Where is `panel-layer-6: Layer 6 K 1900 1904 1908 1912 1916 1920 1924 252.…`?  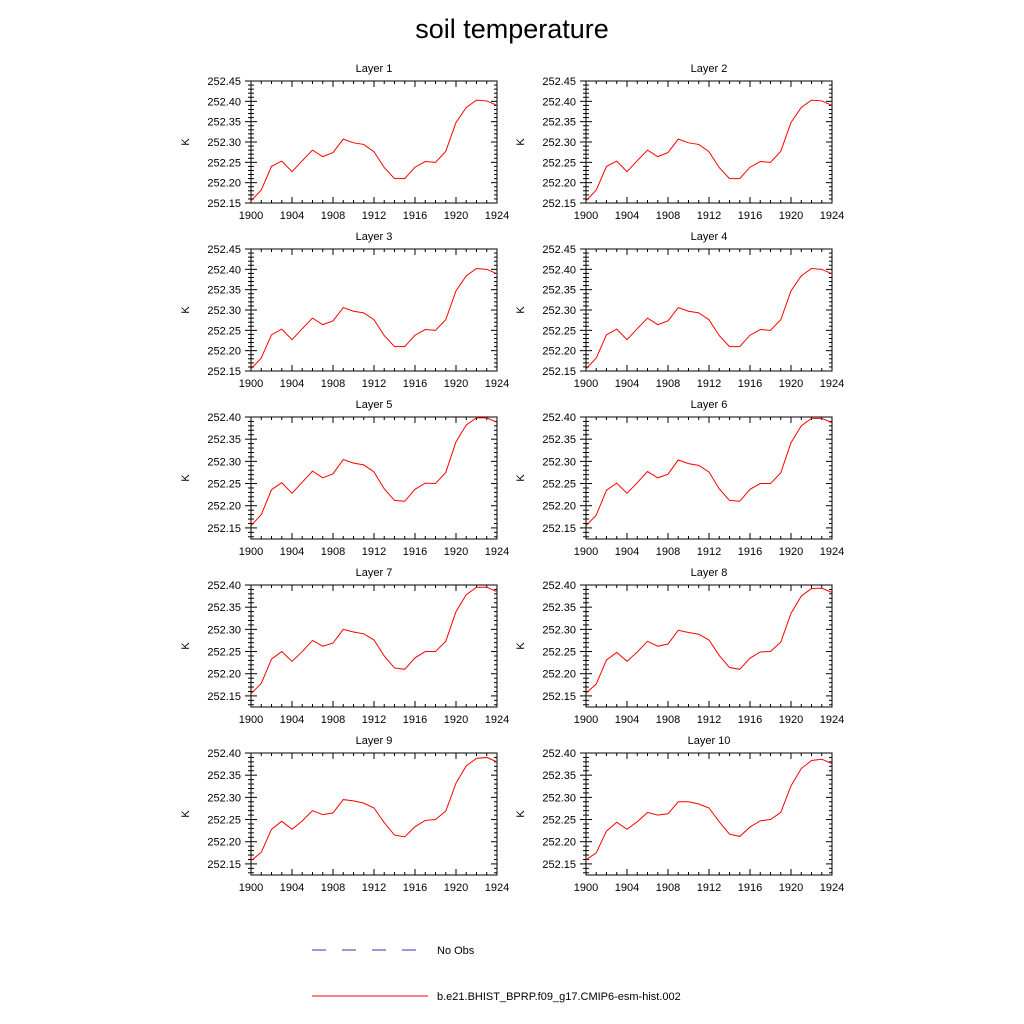 panel-layer-6: Layer 6 K 1900 1904 1908 1912 1916 1920 1924 252.… is located at coordinates (679, 478).